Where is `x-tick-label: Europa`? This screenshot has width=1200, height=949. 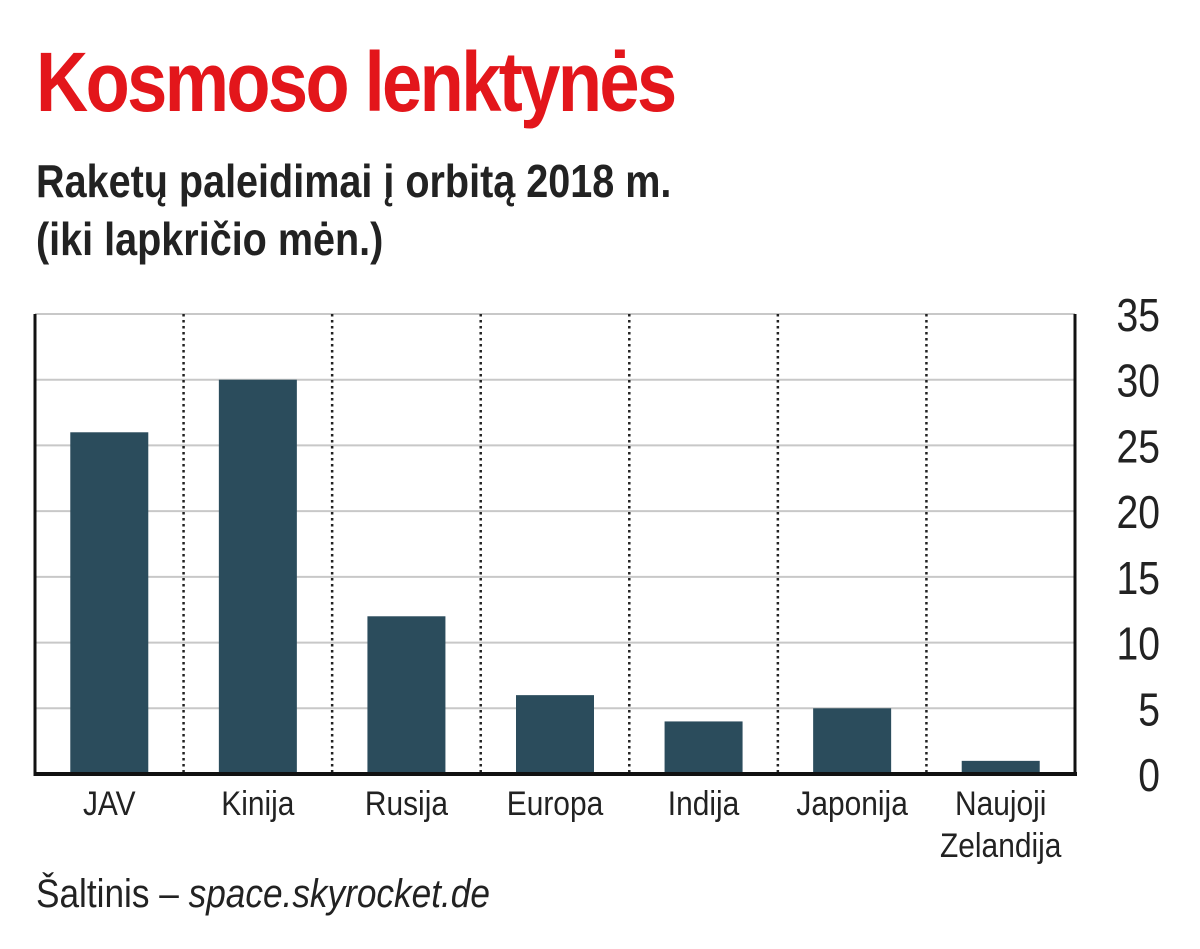 x-tick-label: Europa is located at coordinates (555, 803).